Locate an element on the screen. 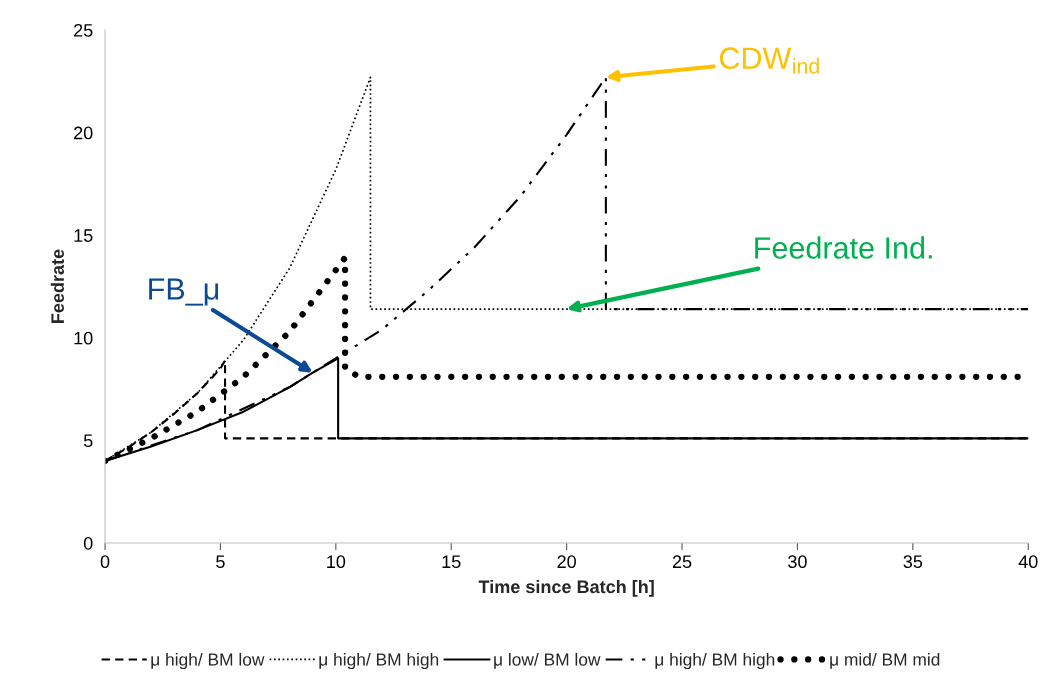  x-tick-label: 25 is located at coordinates (682, 562).